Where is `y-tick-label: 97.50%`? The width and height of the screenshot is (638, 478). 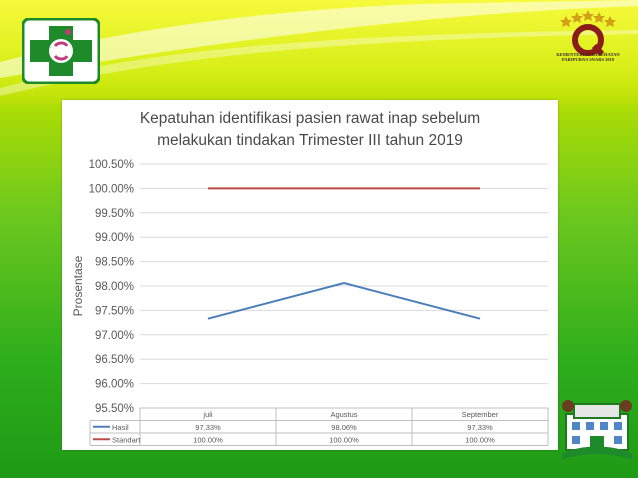
y-tick-label: 97.50% is located at coordinates (114, 311).